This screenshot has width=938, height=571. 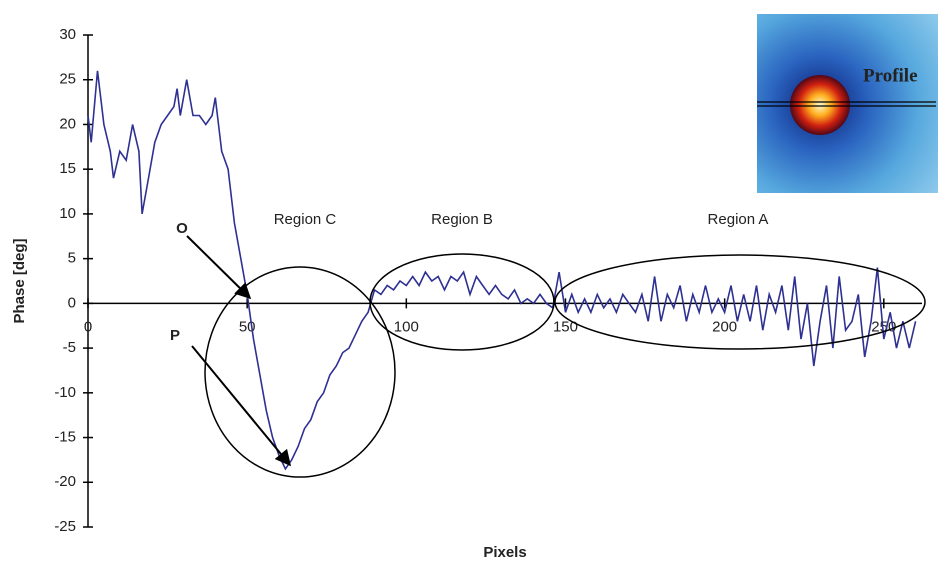 I want to click on annotation: Region C, so click(x=305, y=219).